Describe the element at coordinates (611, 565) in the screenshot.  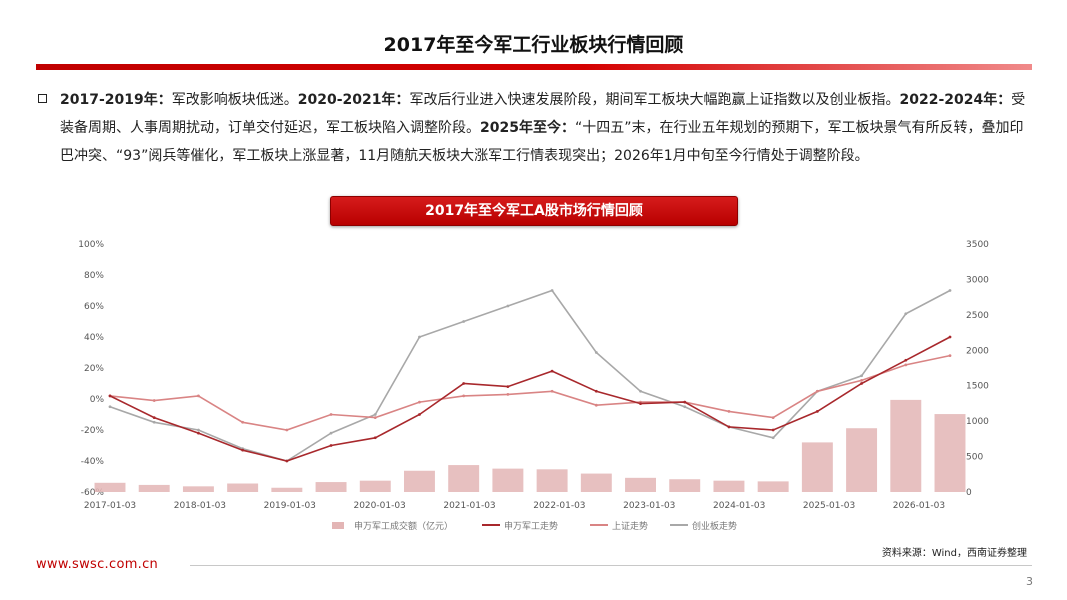
I see `footer-divider` at that location.